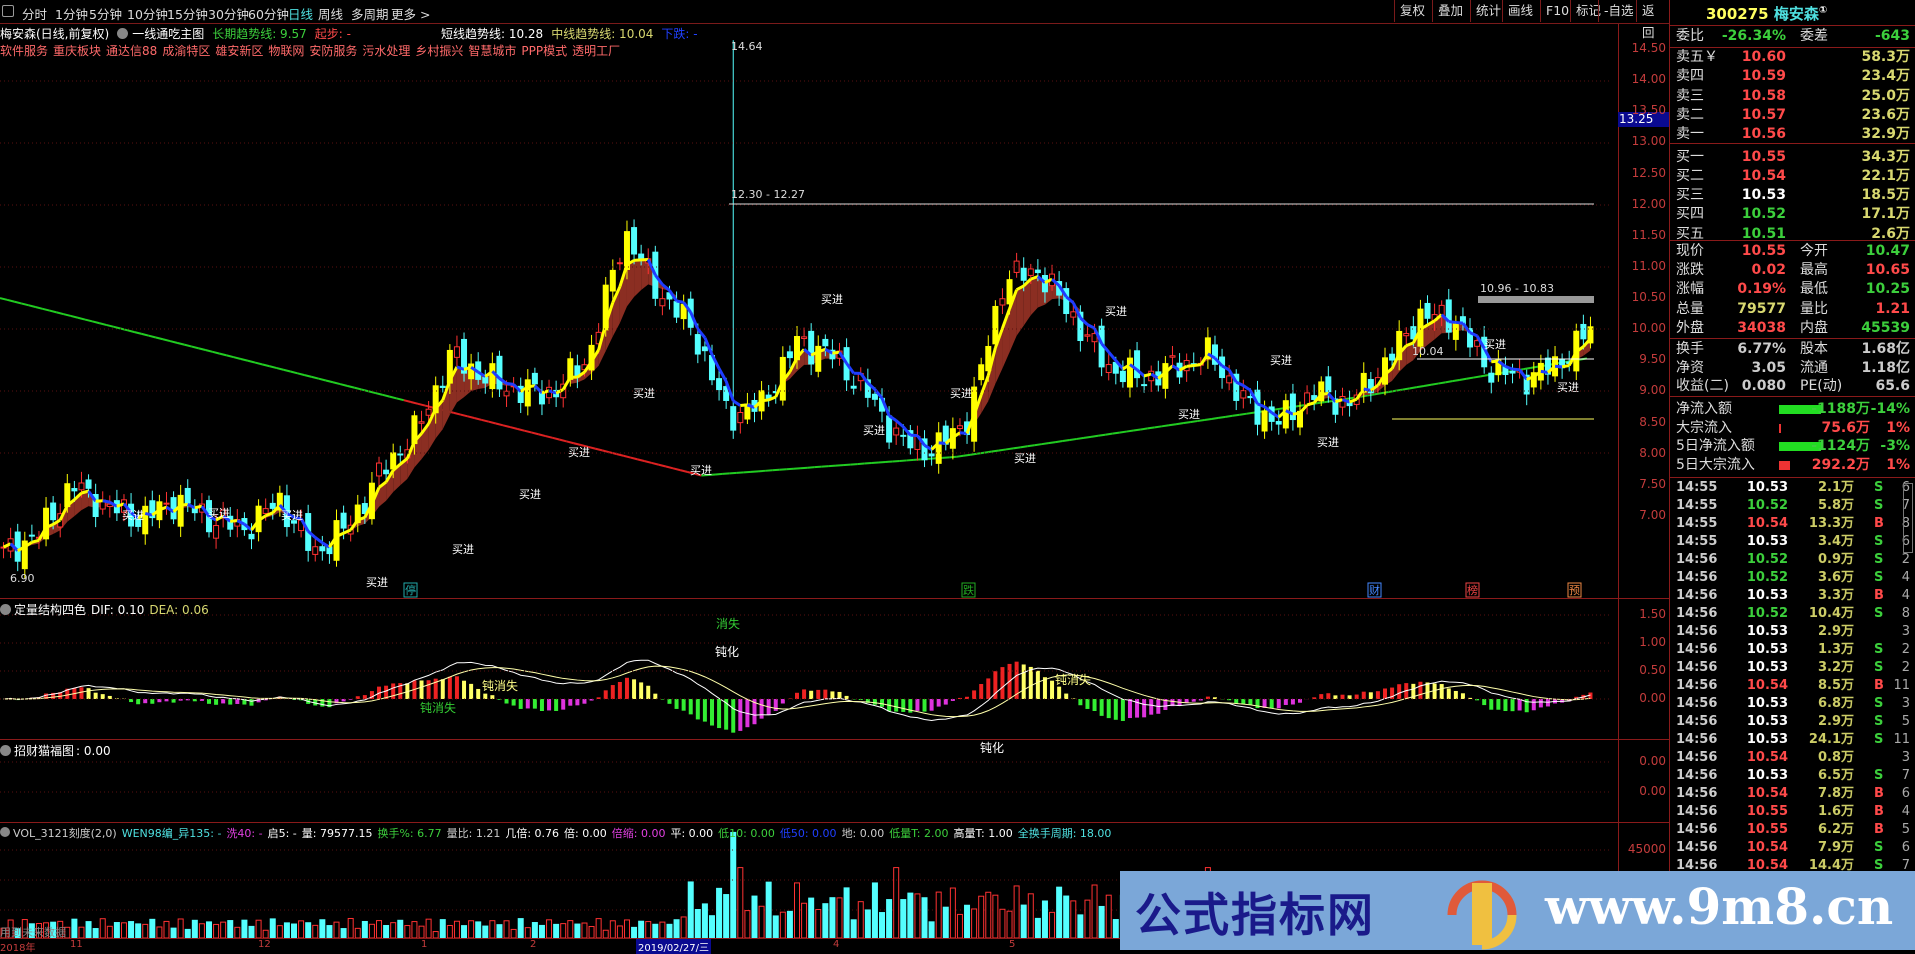 Image resolution: width=1915 pixels, height=954 pixels. What do you see at coordinates (1020, 311) in the screenshot?
I see `trend-fill` at bounding box center [1020, 311].